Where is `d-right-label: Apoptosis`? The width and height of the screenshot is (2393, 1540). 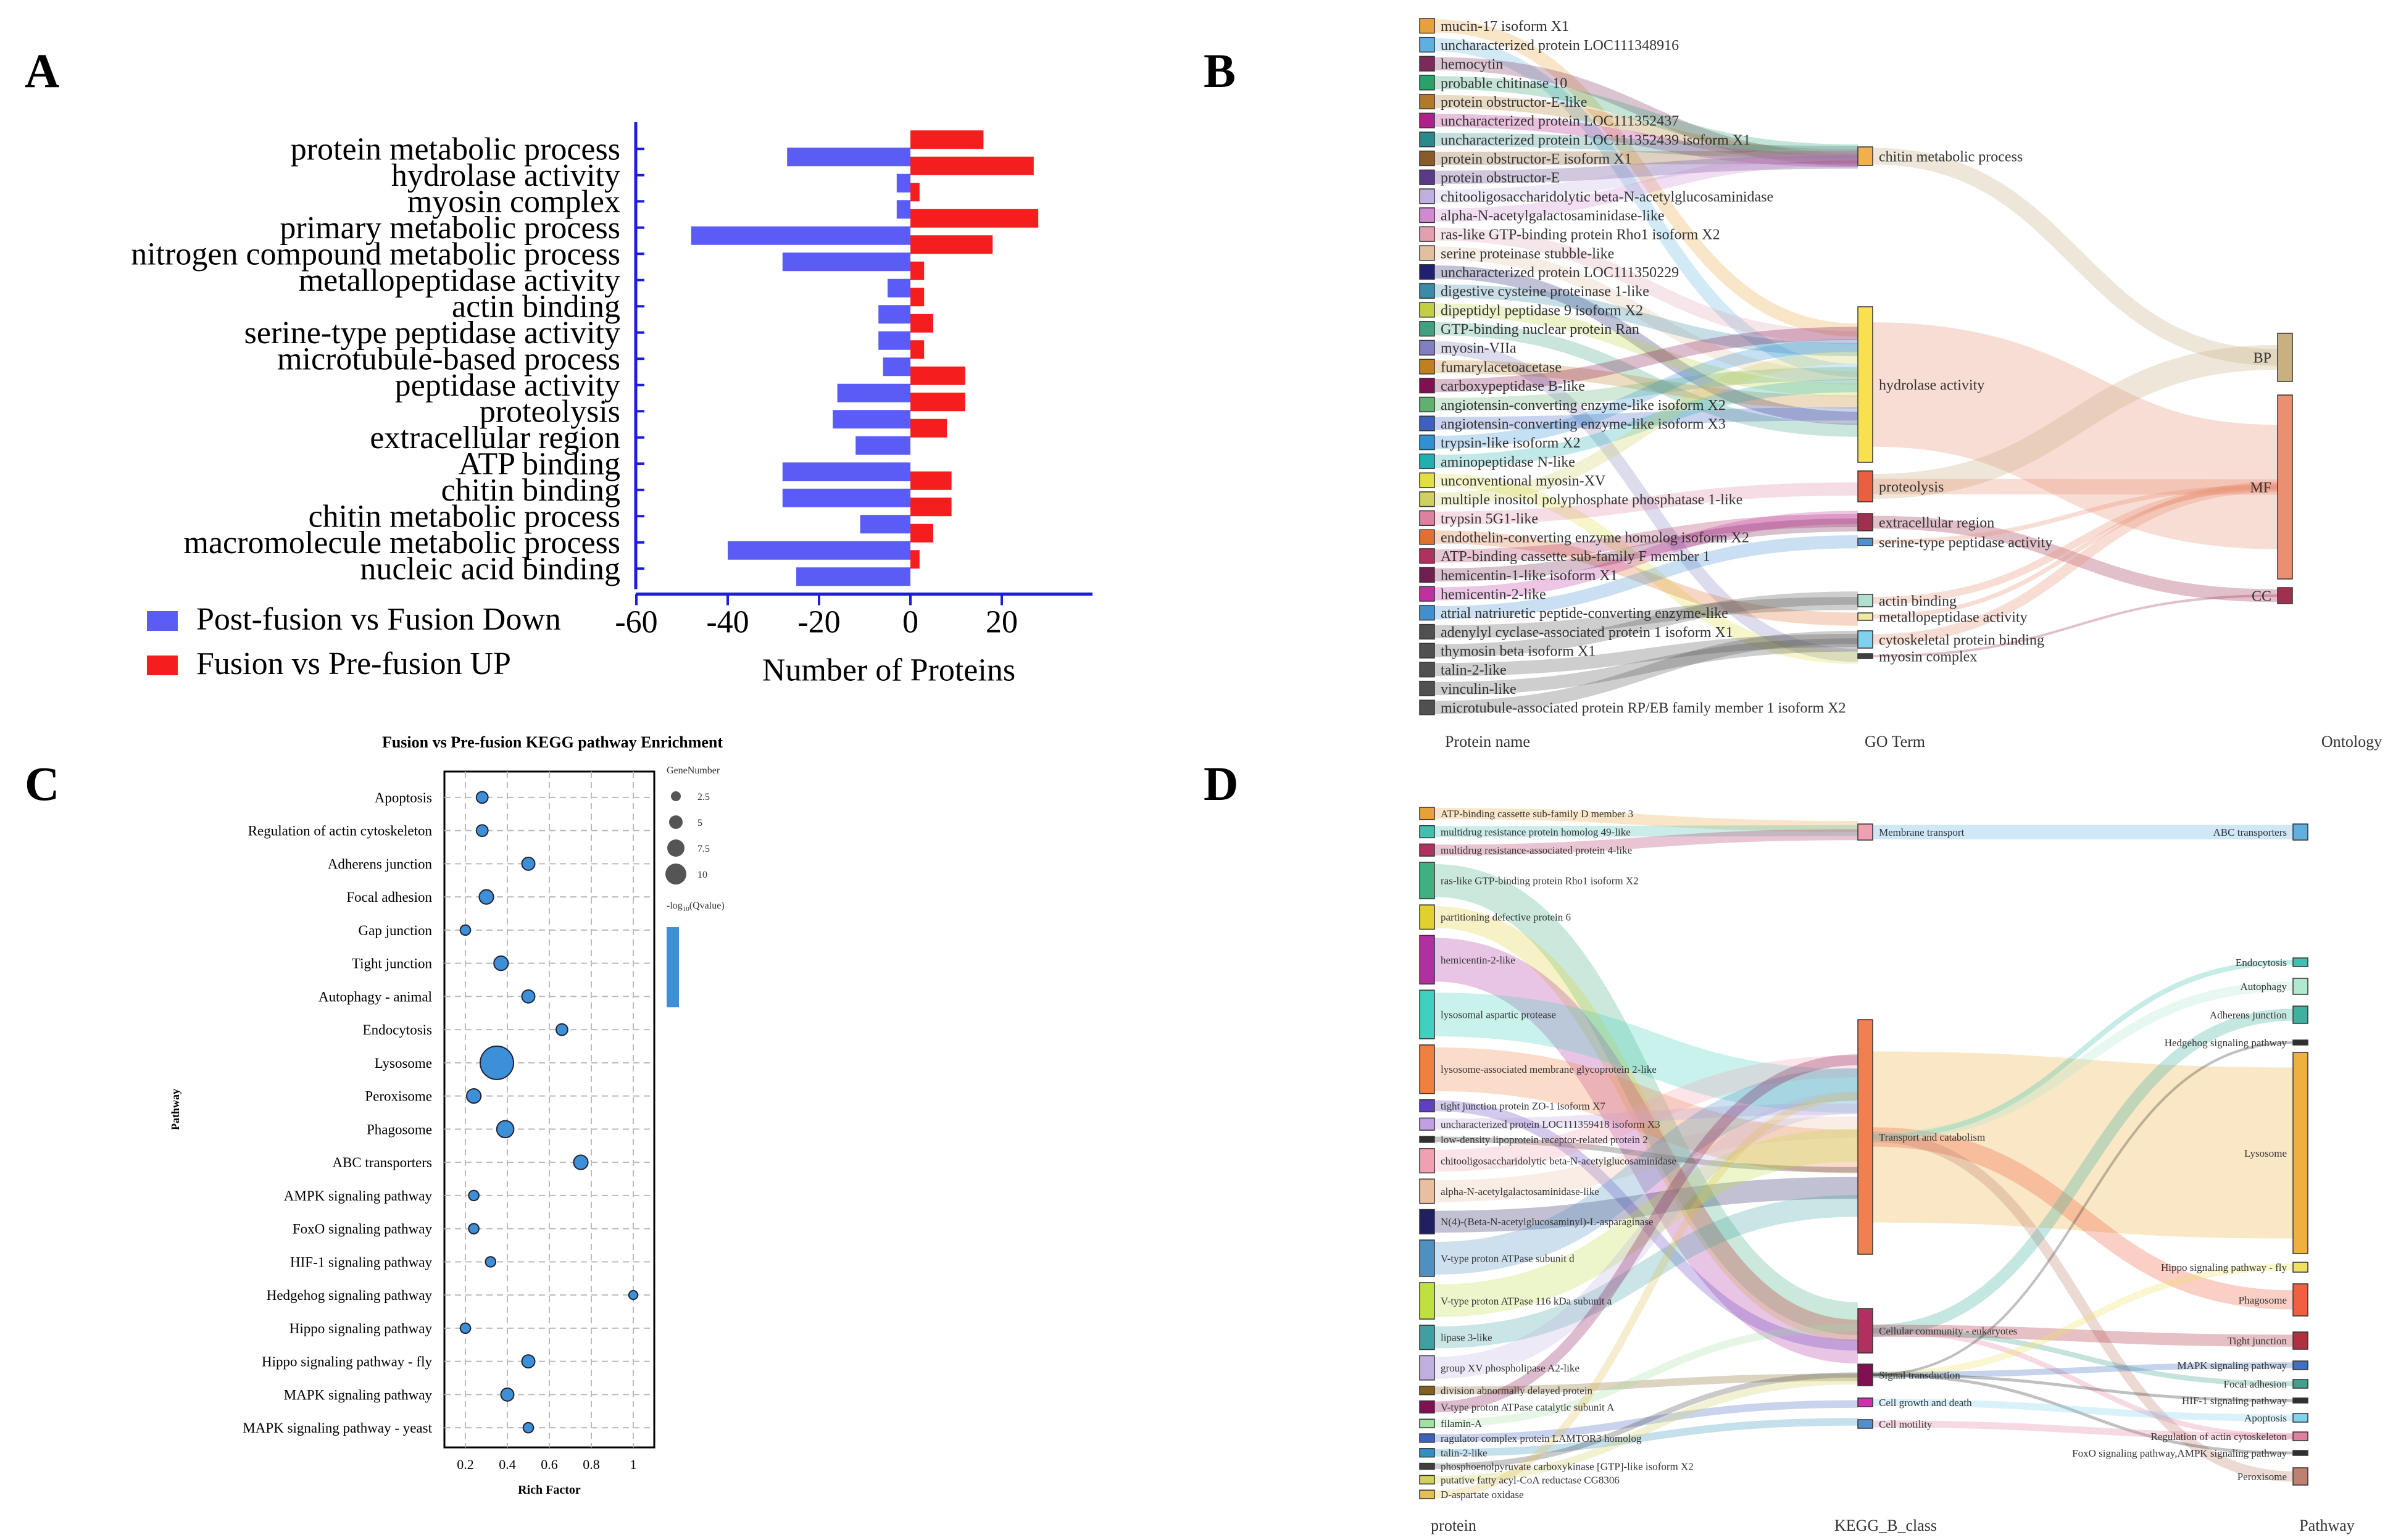
d-right-label: Apoptosis is located at coordinates (2265, 1418).